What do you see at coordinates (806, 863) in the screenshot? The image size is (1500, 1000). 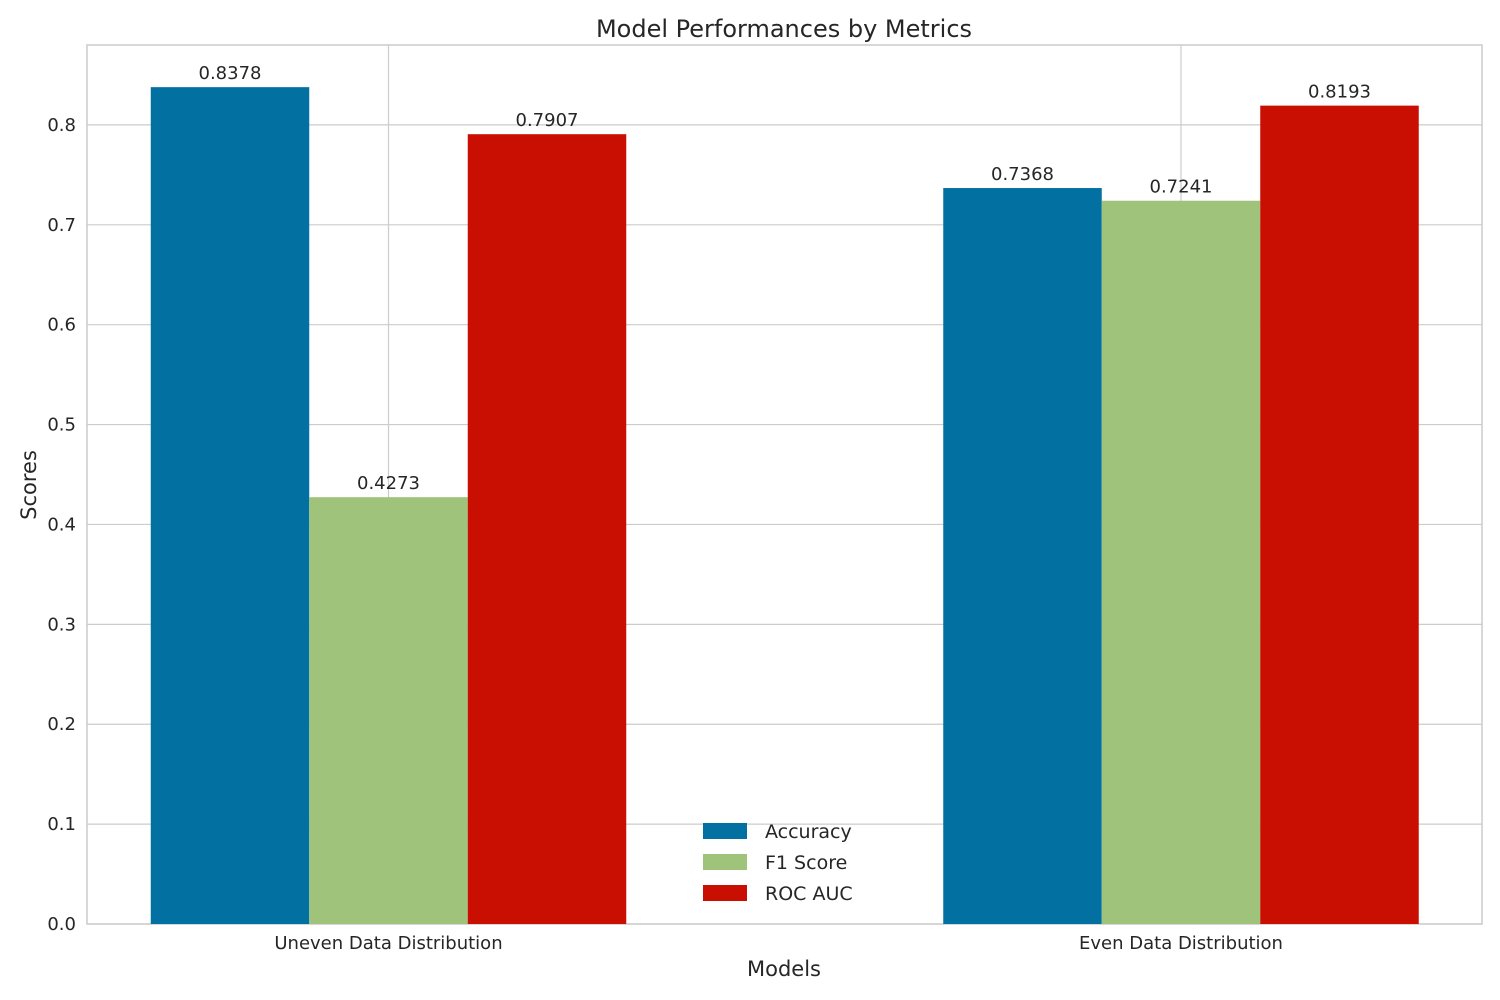 I see `legend-label: F1 Score` at bounding box center [806, 863].